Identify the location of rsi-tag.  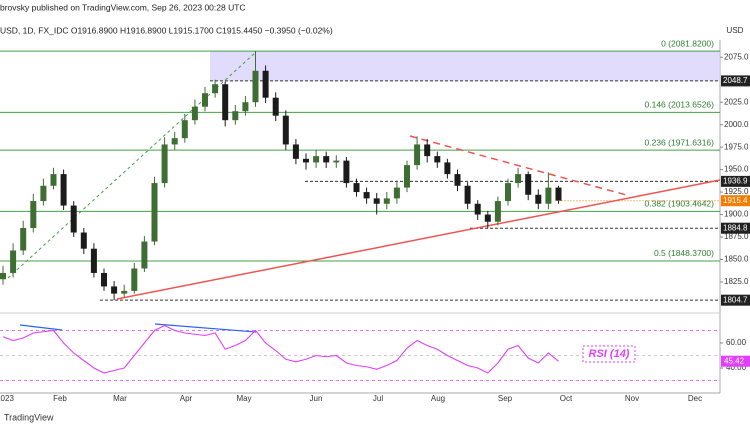
(735, 361).